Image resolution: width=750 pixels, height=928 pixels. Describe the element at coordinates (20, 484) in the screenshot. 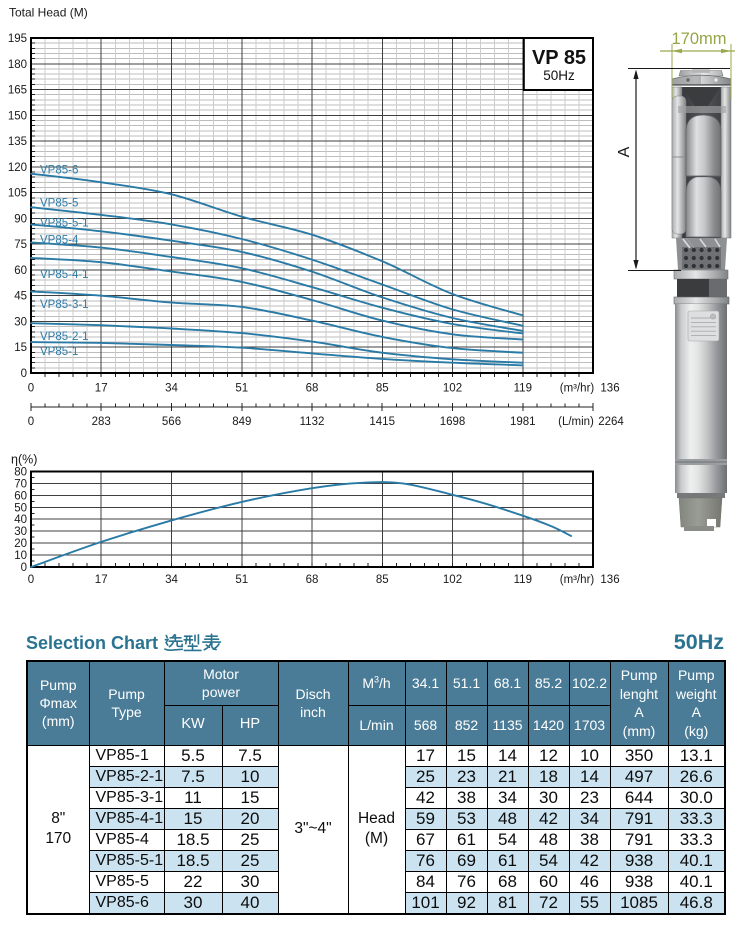

I see `svg-text: 70` at that location.